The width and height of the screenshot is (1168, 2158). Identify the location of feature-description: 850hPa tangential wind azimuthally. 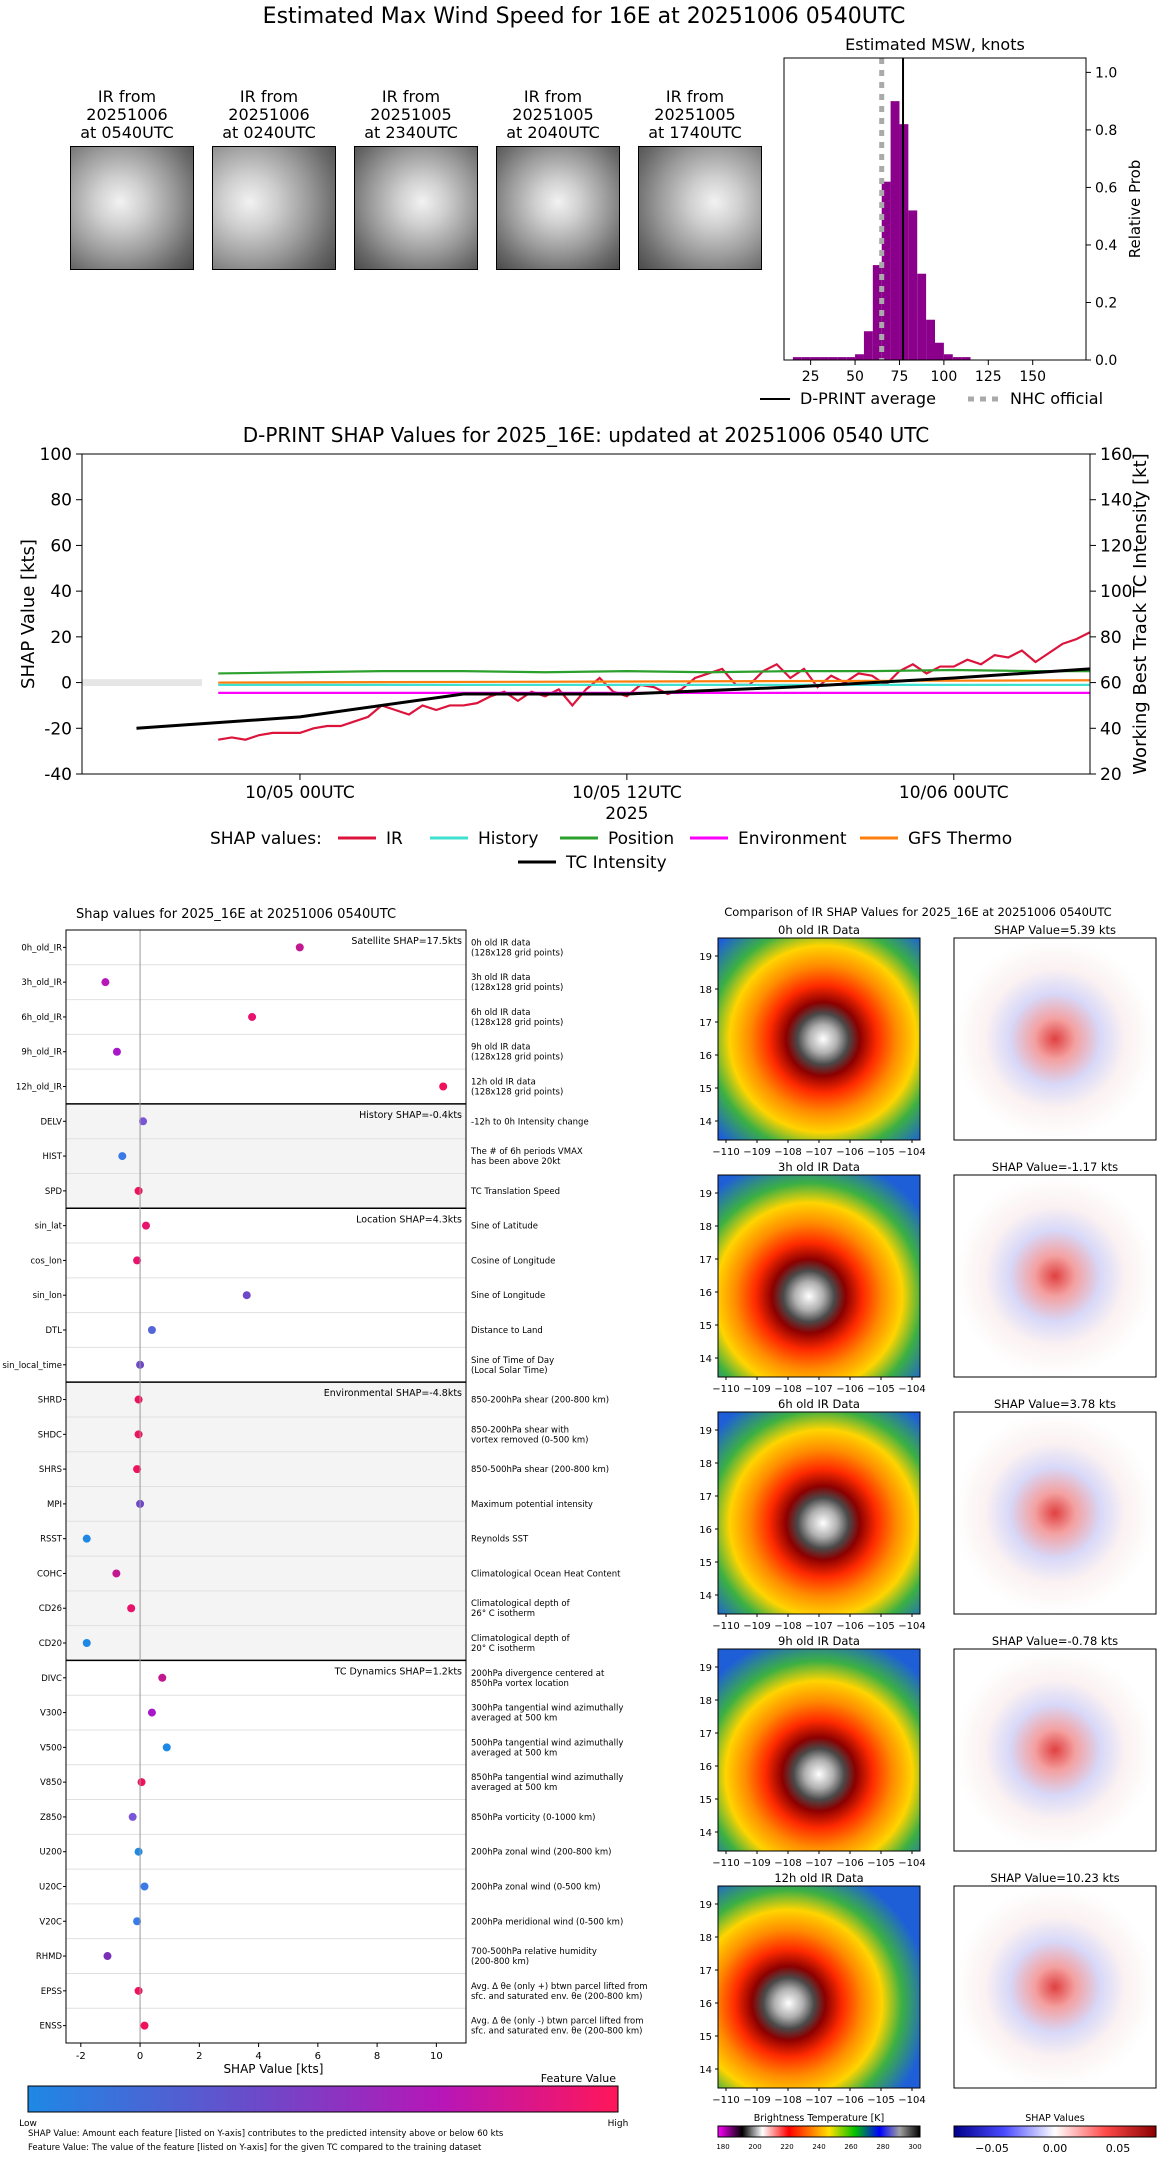
(547, 1778).